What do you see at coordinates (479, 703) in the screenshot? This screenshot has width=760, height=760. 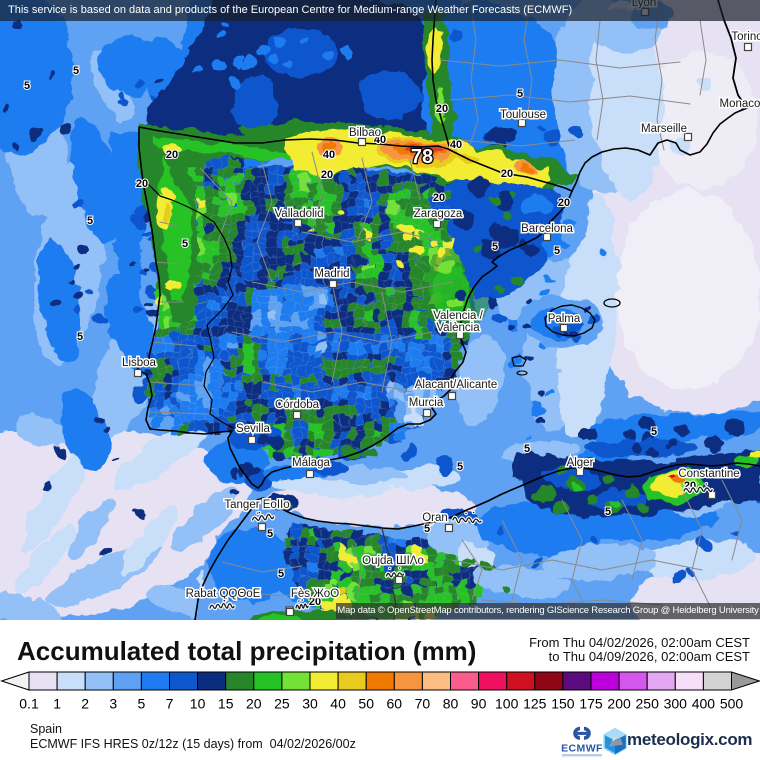 I see `svg-text: 90` at bounding box center [479, 703].